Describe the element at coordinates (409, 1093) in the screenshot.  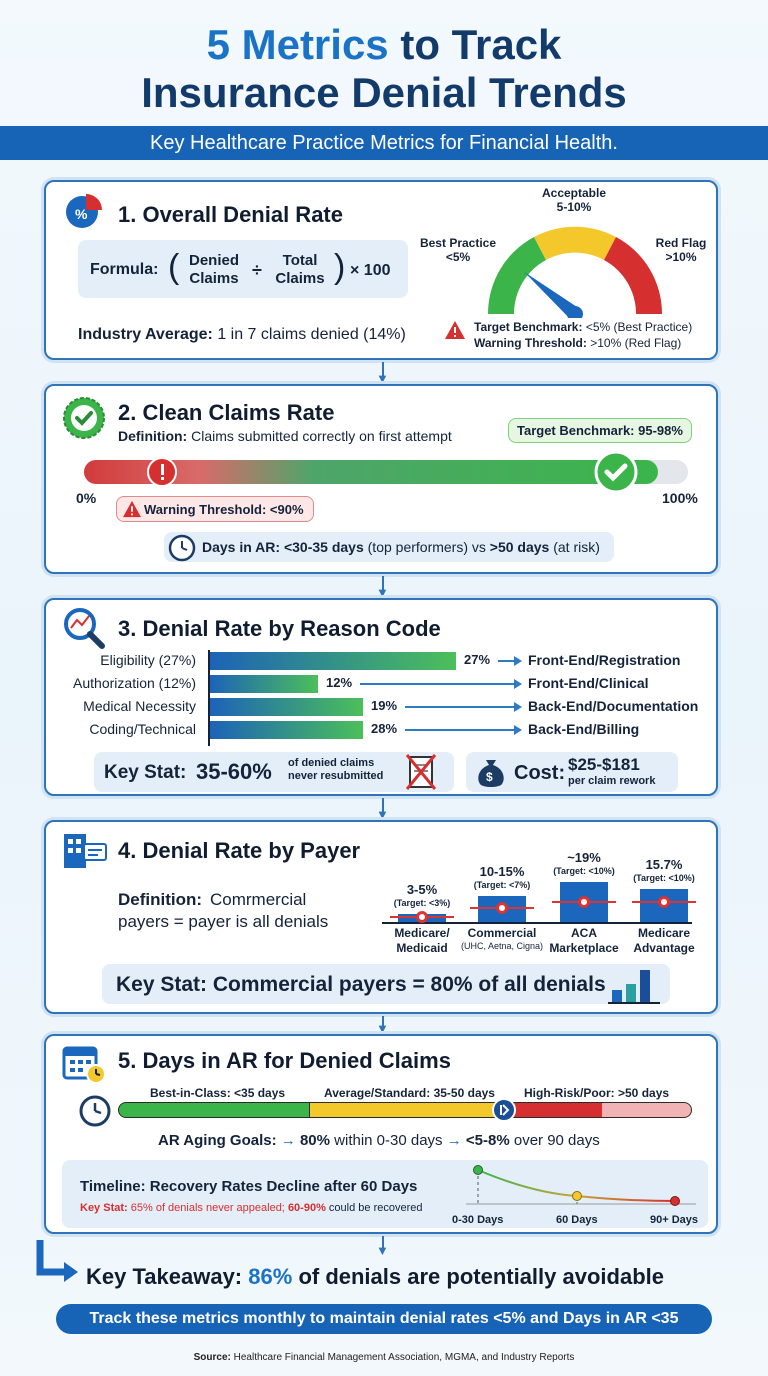
I see `segment-label-average: Average/Standard: 35-50 days` at that location.